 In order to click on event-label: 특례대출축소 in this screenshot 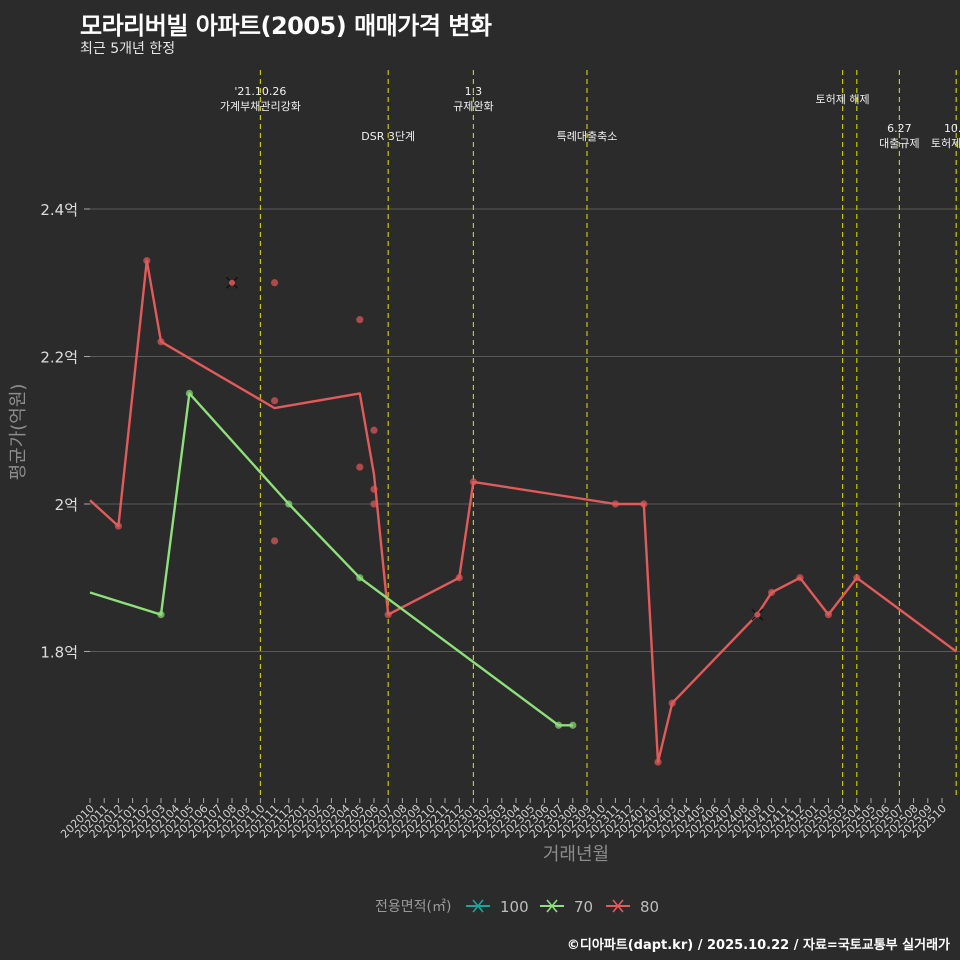, I will do `click(587, 136)`.